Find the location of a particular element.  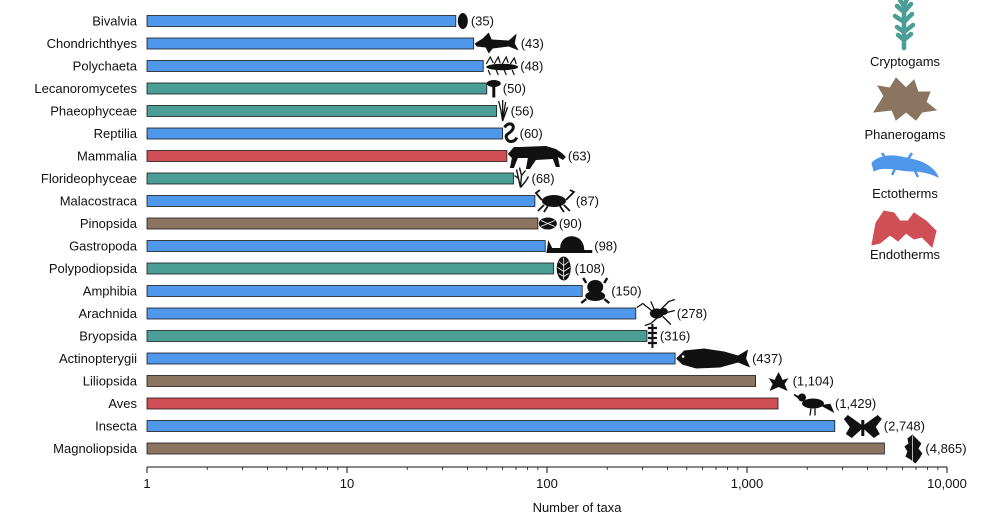

category-label: Lecanoromycetes is located at coordinates (85, 88).